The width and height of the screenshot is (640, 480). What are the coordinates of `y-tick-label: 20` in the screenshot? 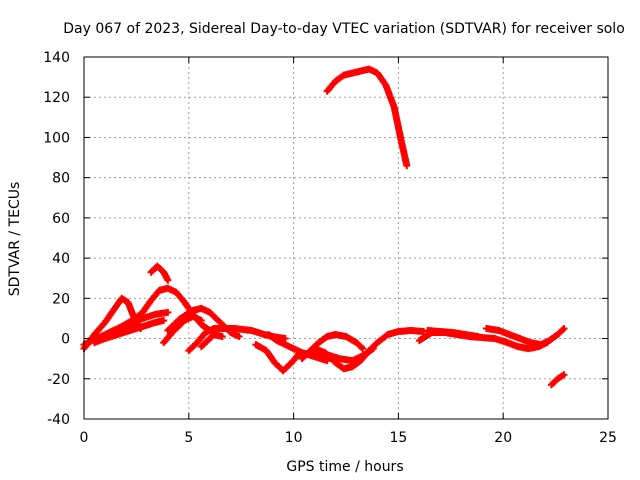 It's located at (61, 299).